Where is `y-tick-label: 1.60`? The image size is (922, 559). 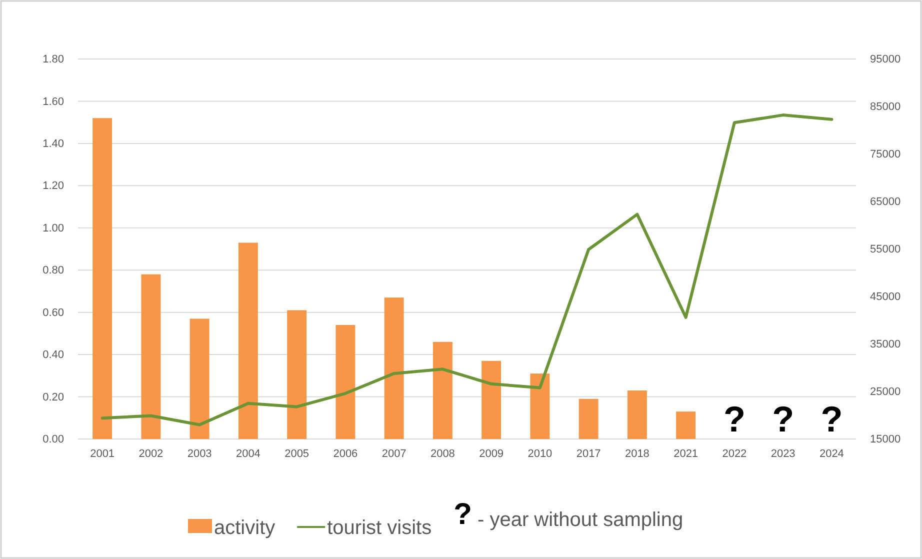
y-tick-label: 1.60 is located at coordinates (53, 102).